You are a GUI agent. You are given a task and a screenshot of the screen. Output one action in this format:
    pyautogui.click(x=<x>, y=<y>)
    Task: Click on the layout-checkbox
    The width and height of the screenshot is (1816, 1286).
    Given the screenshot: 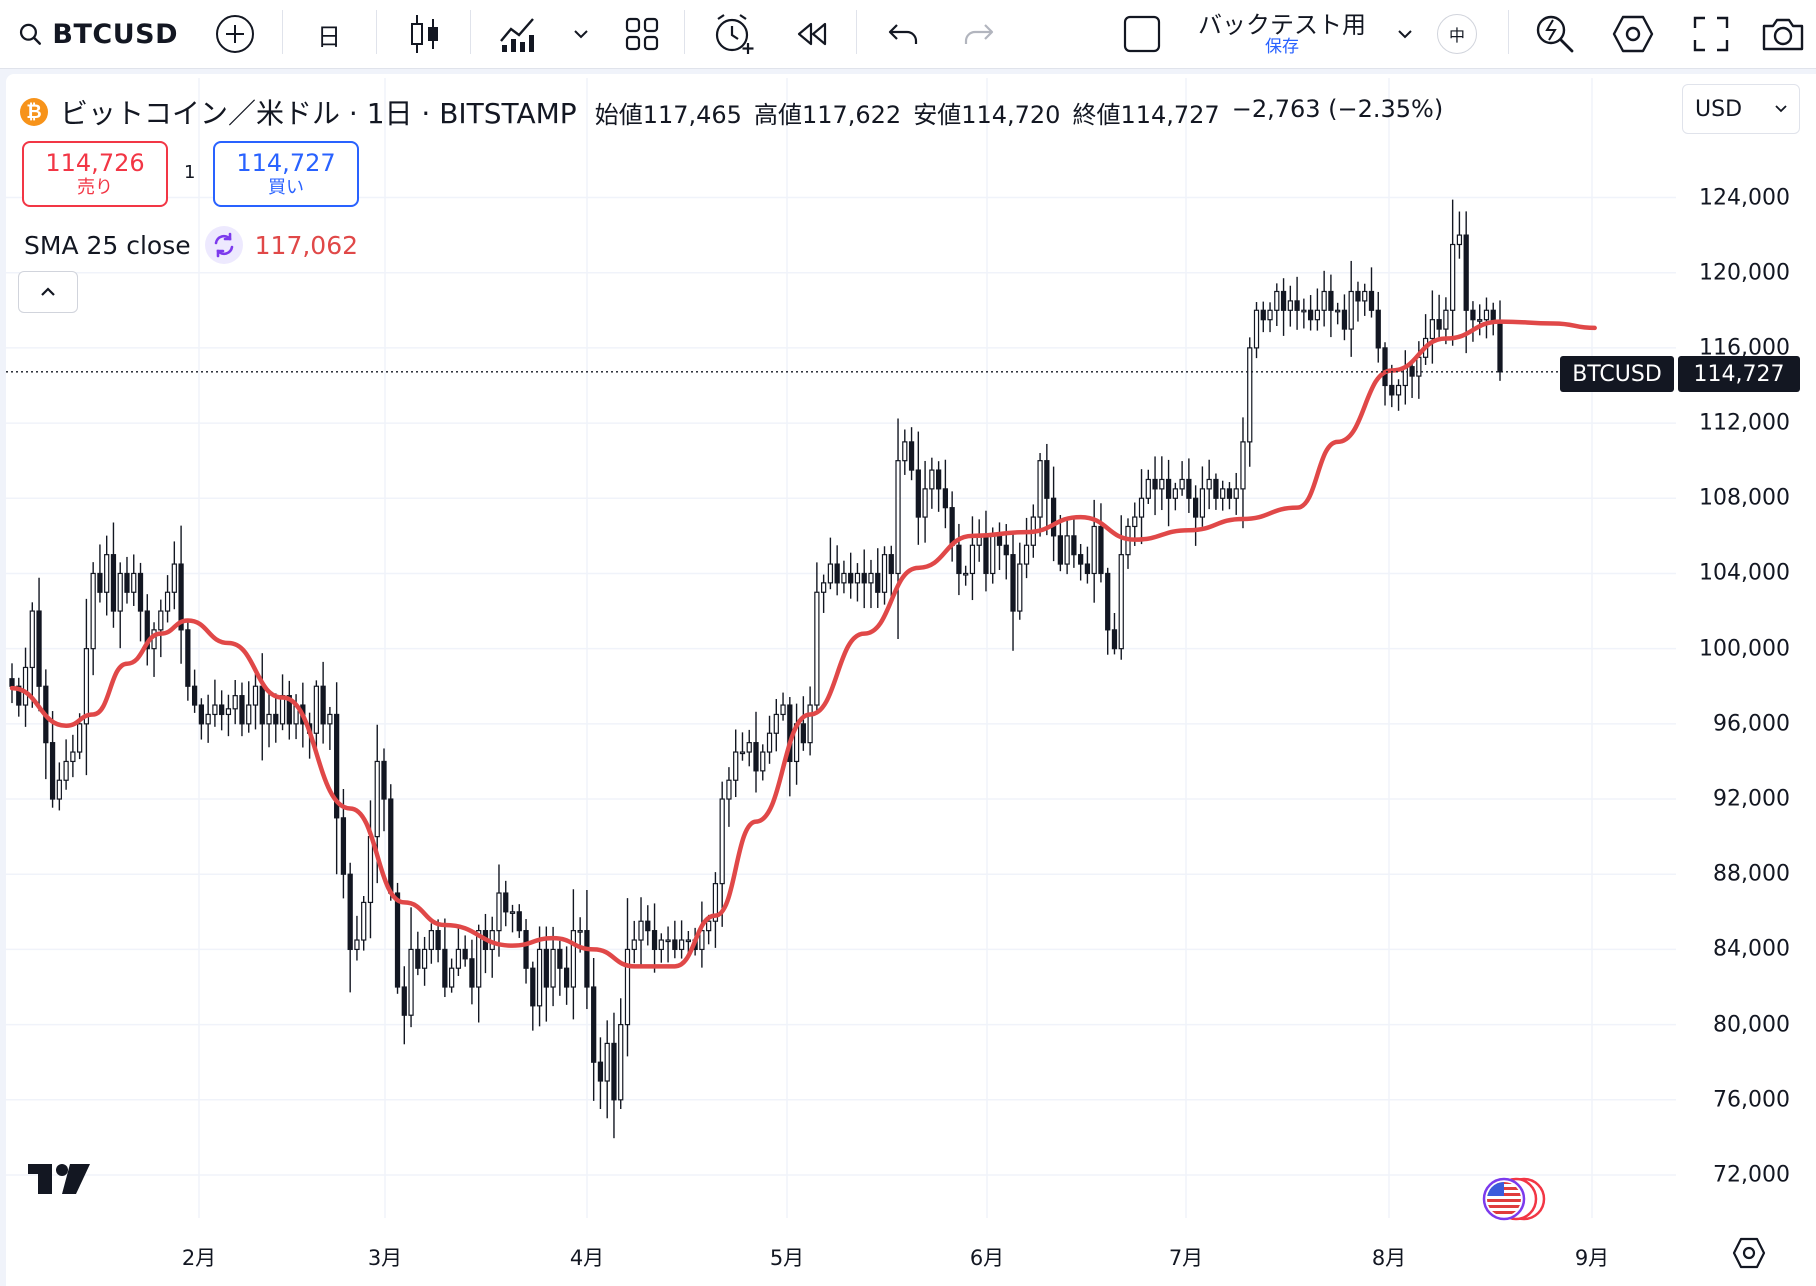 What is the action you would take?
    pyautogui.click(x=1142, y=34)
    